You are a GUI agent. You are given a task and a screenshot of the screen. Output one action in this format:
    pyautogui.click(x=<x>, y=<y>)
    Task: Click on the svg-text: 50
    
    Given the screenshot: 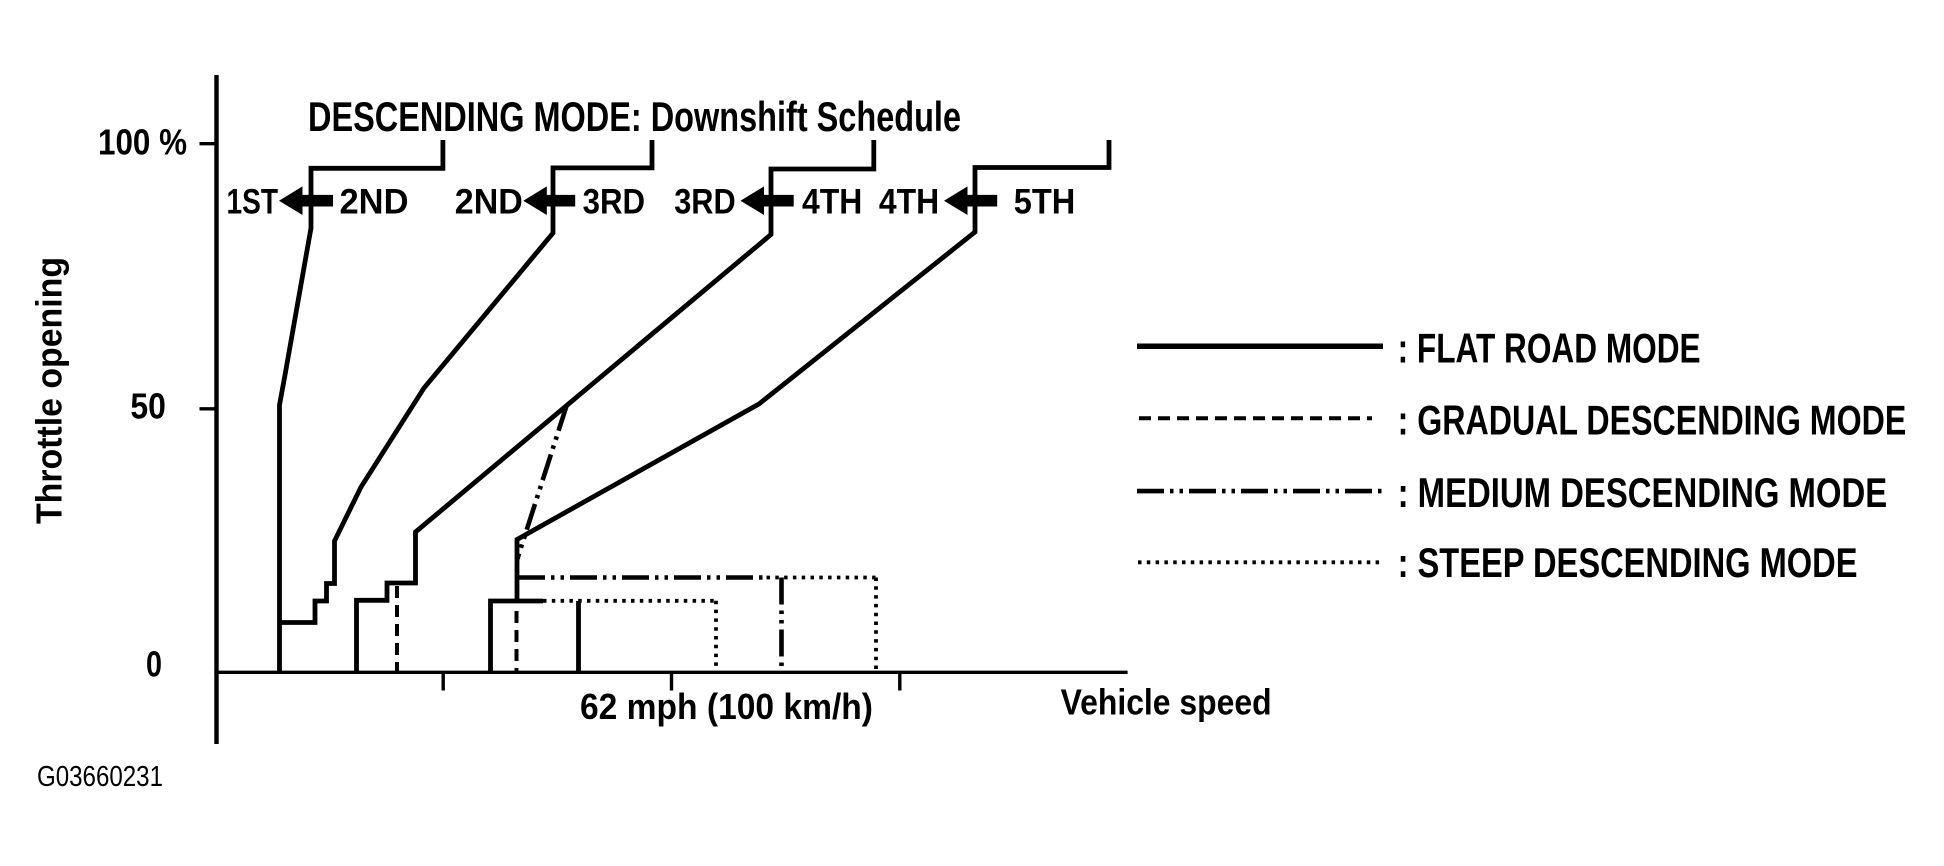 What is the action you would take?
    pyautogui.click(x=148, y=405)
    